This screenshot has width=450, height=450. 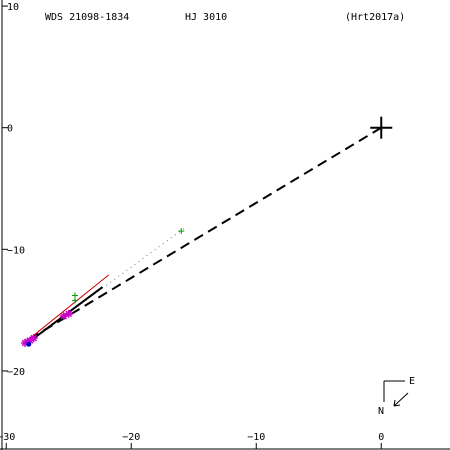 What do you see at coordinates (381, 411) in the screenshot?
I see `compass-north-label: N` at bounding box center [381, 411].